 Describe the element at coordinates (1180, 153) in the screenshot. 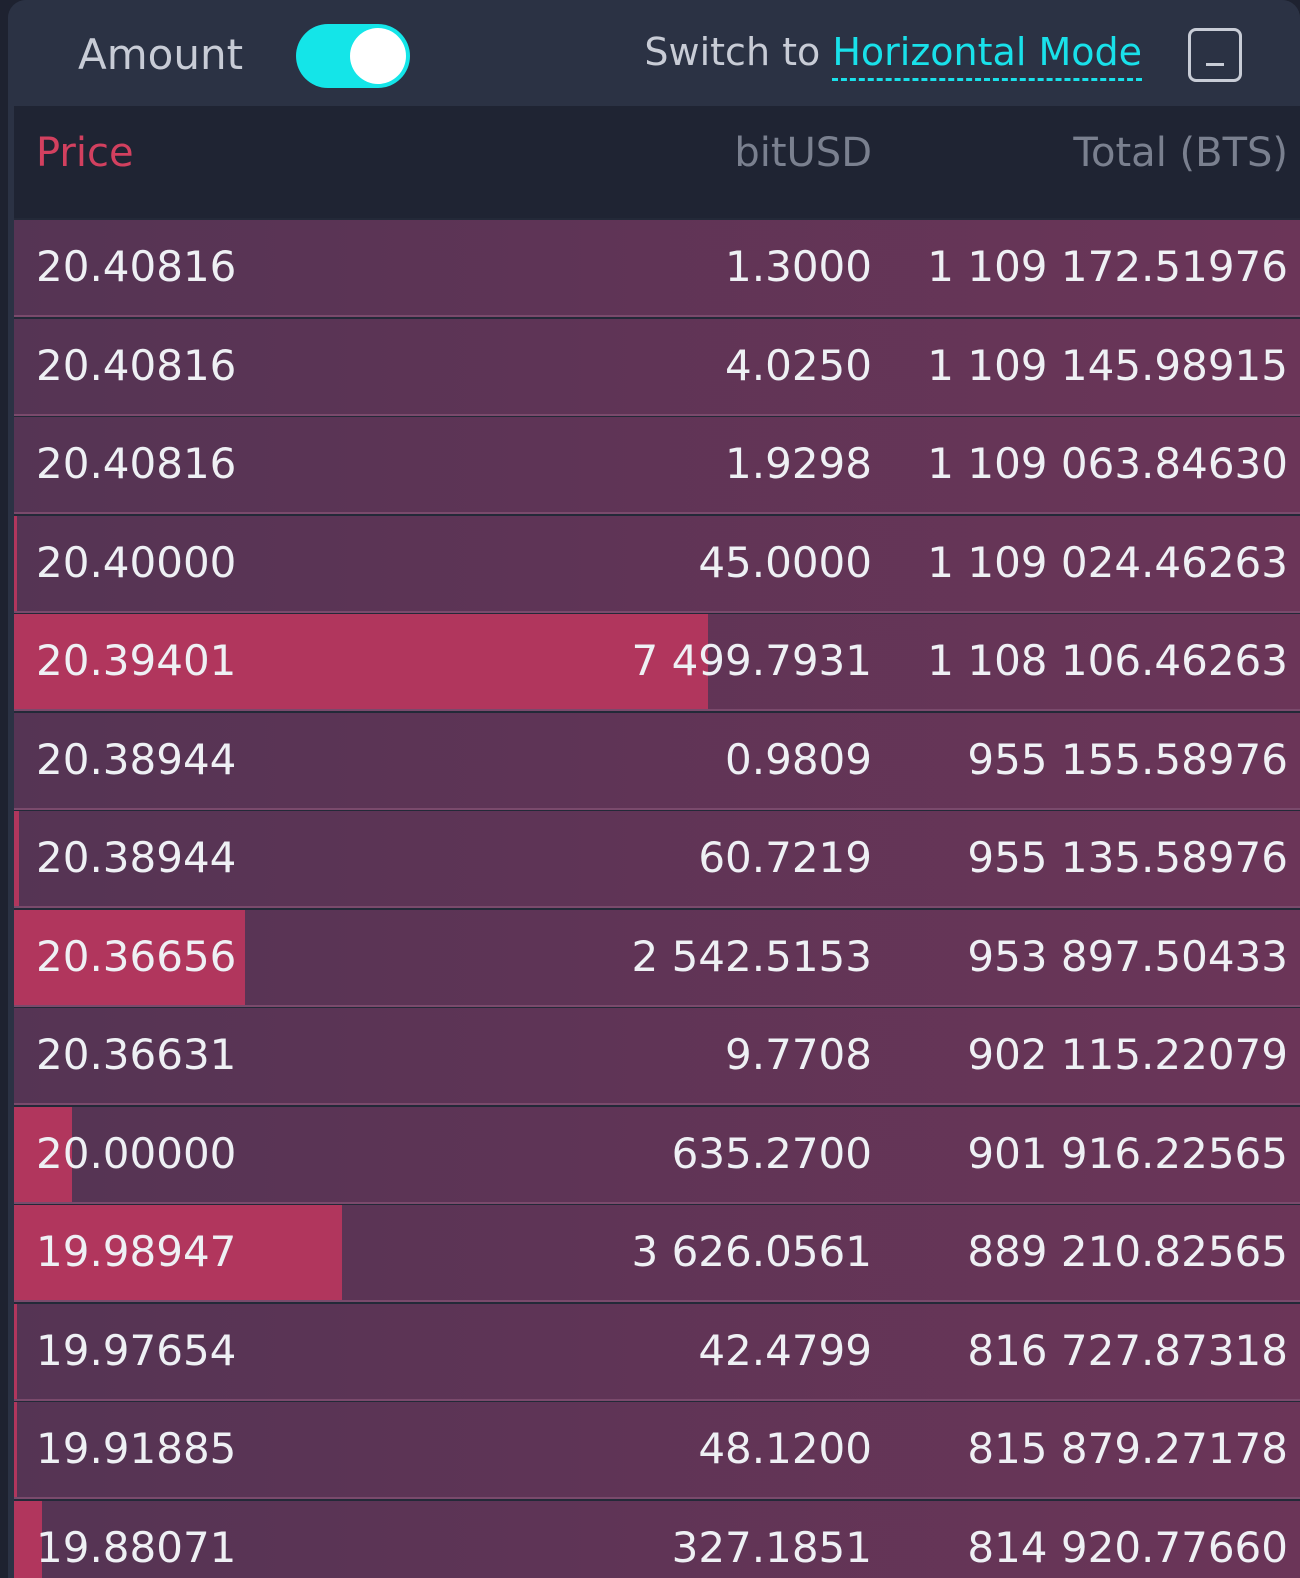

I see `total-column-header: Total (BTS)` at that location.